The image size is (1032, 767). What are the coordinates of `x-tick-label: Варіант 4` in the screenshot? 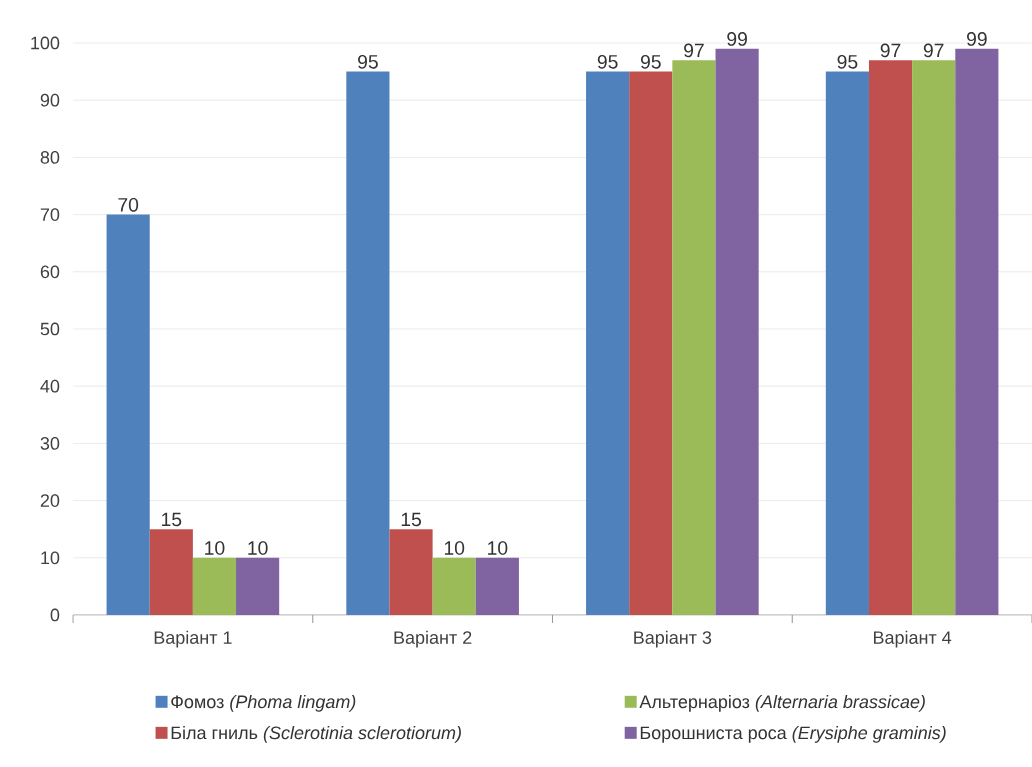 It's located at (912, 639).